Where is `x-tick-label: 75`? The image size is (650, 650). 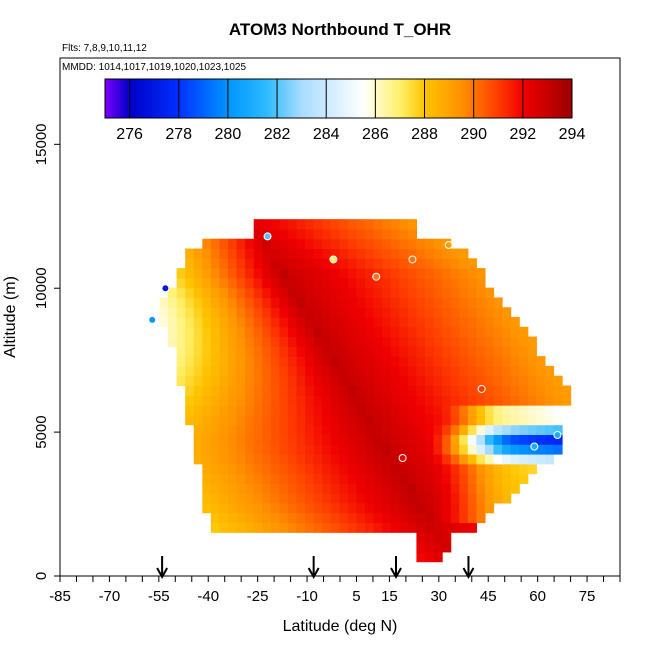 x-tick-label: 75 is located at coordinates (587, 596).